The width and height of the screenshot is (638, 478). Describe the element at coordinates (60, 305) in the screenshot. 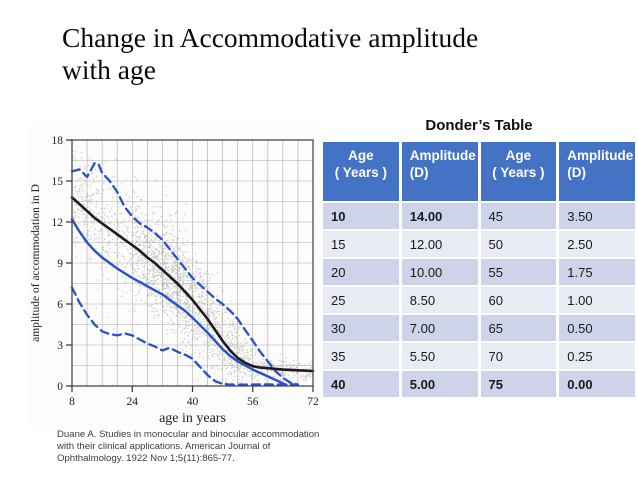

I see `y-tick-label: 6` at that location.